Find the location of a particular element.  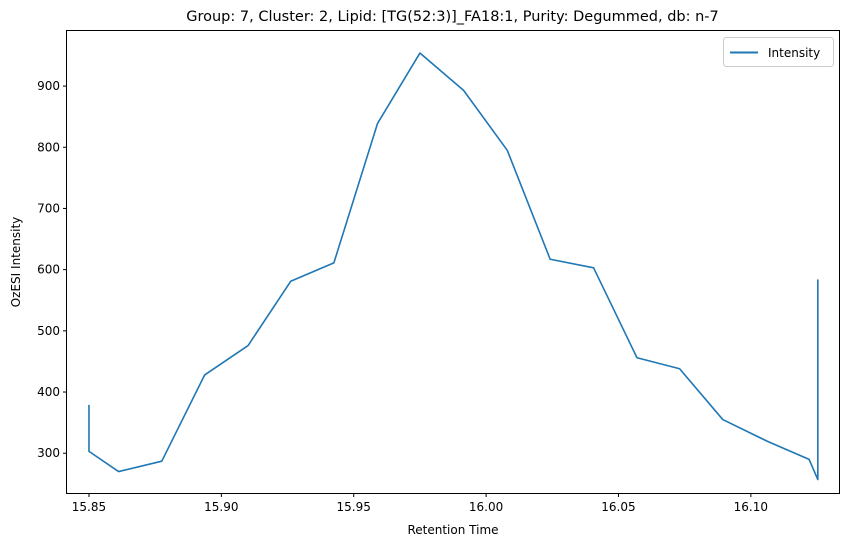

x-tick-label: 16.00 is located at coordinates (486, 507).